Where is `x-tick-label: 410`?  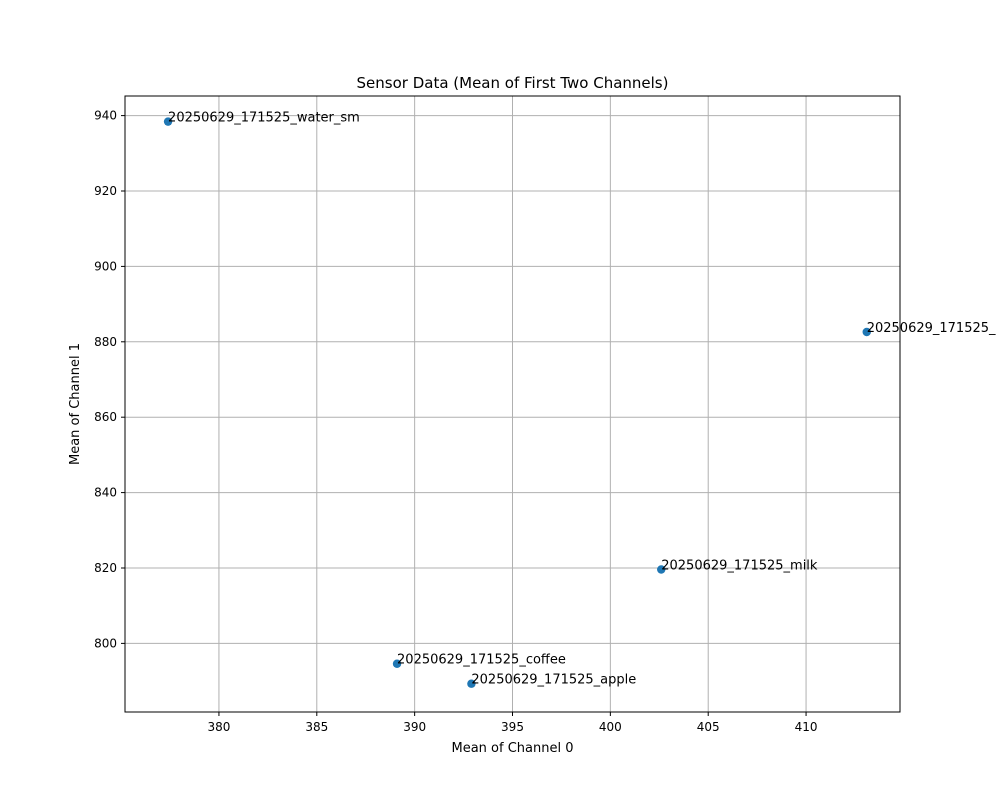 x-tick-label: 410 is located at coordinates (806, 727).